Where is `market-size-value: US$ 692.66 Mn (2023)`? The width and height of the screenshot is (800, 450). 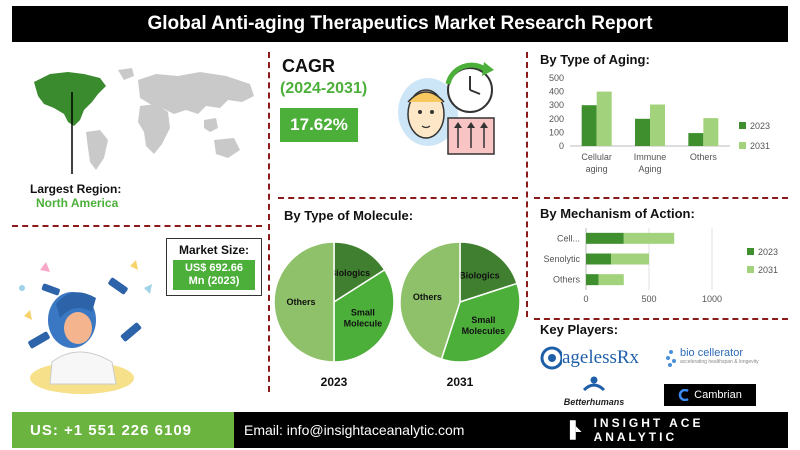 market-size-value: US$ 692.66 Mn (2023) is located at coordinates (214, 275).